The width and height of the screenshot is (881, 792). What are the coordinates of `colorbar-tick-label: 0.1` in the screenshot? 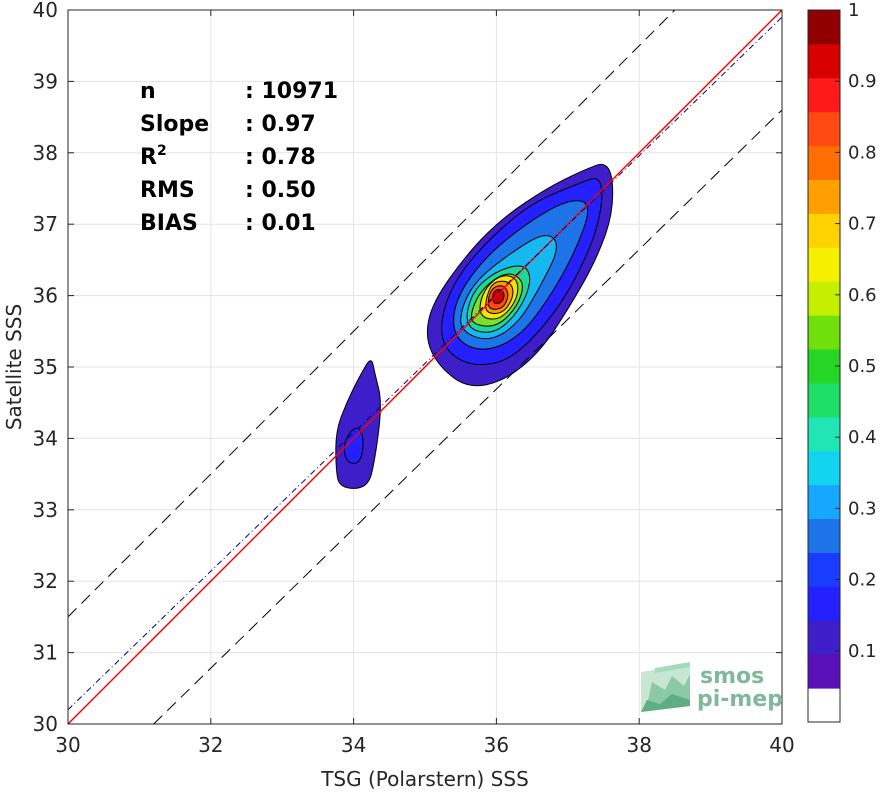 It's located at (862, 651).